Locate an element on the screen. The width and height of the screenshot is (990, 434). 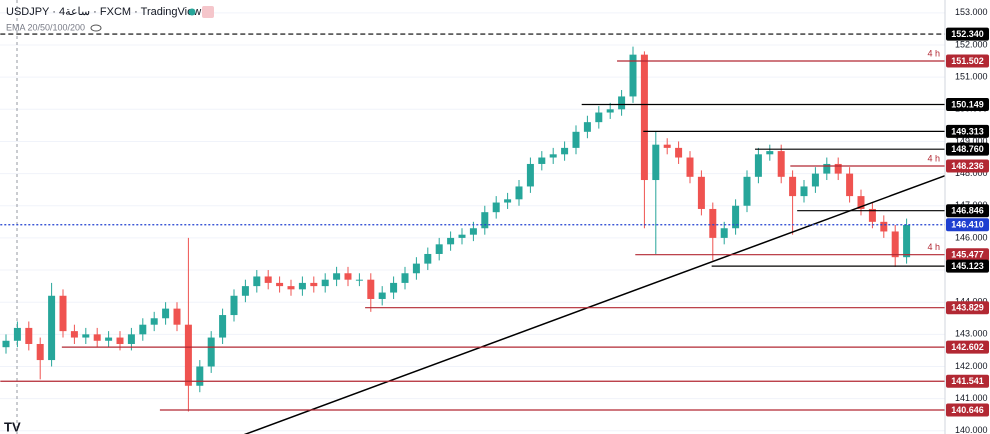
y-tick-label: 143.000 is located at coordinates (971, 334).